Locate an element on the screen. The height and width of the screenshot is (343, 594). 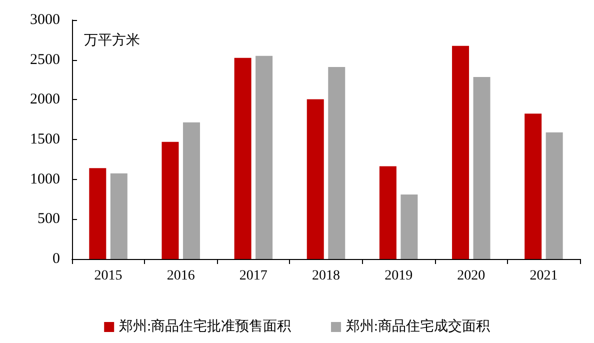
legend-label: 郑州:商品住宅成交面积 is located at coordinates (418, 326).